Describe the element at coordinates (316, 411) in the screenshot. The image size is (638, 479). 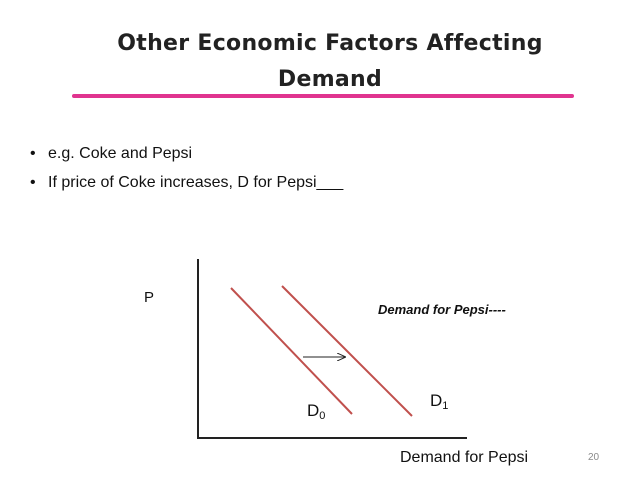
I see `curve-label-d0: D0` at that location.